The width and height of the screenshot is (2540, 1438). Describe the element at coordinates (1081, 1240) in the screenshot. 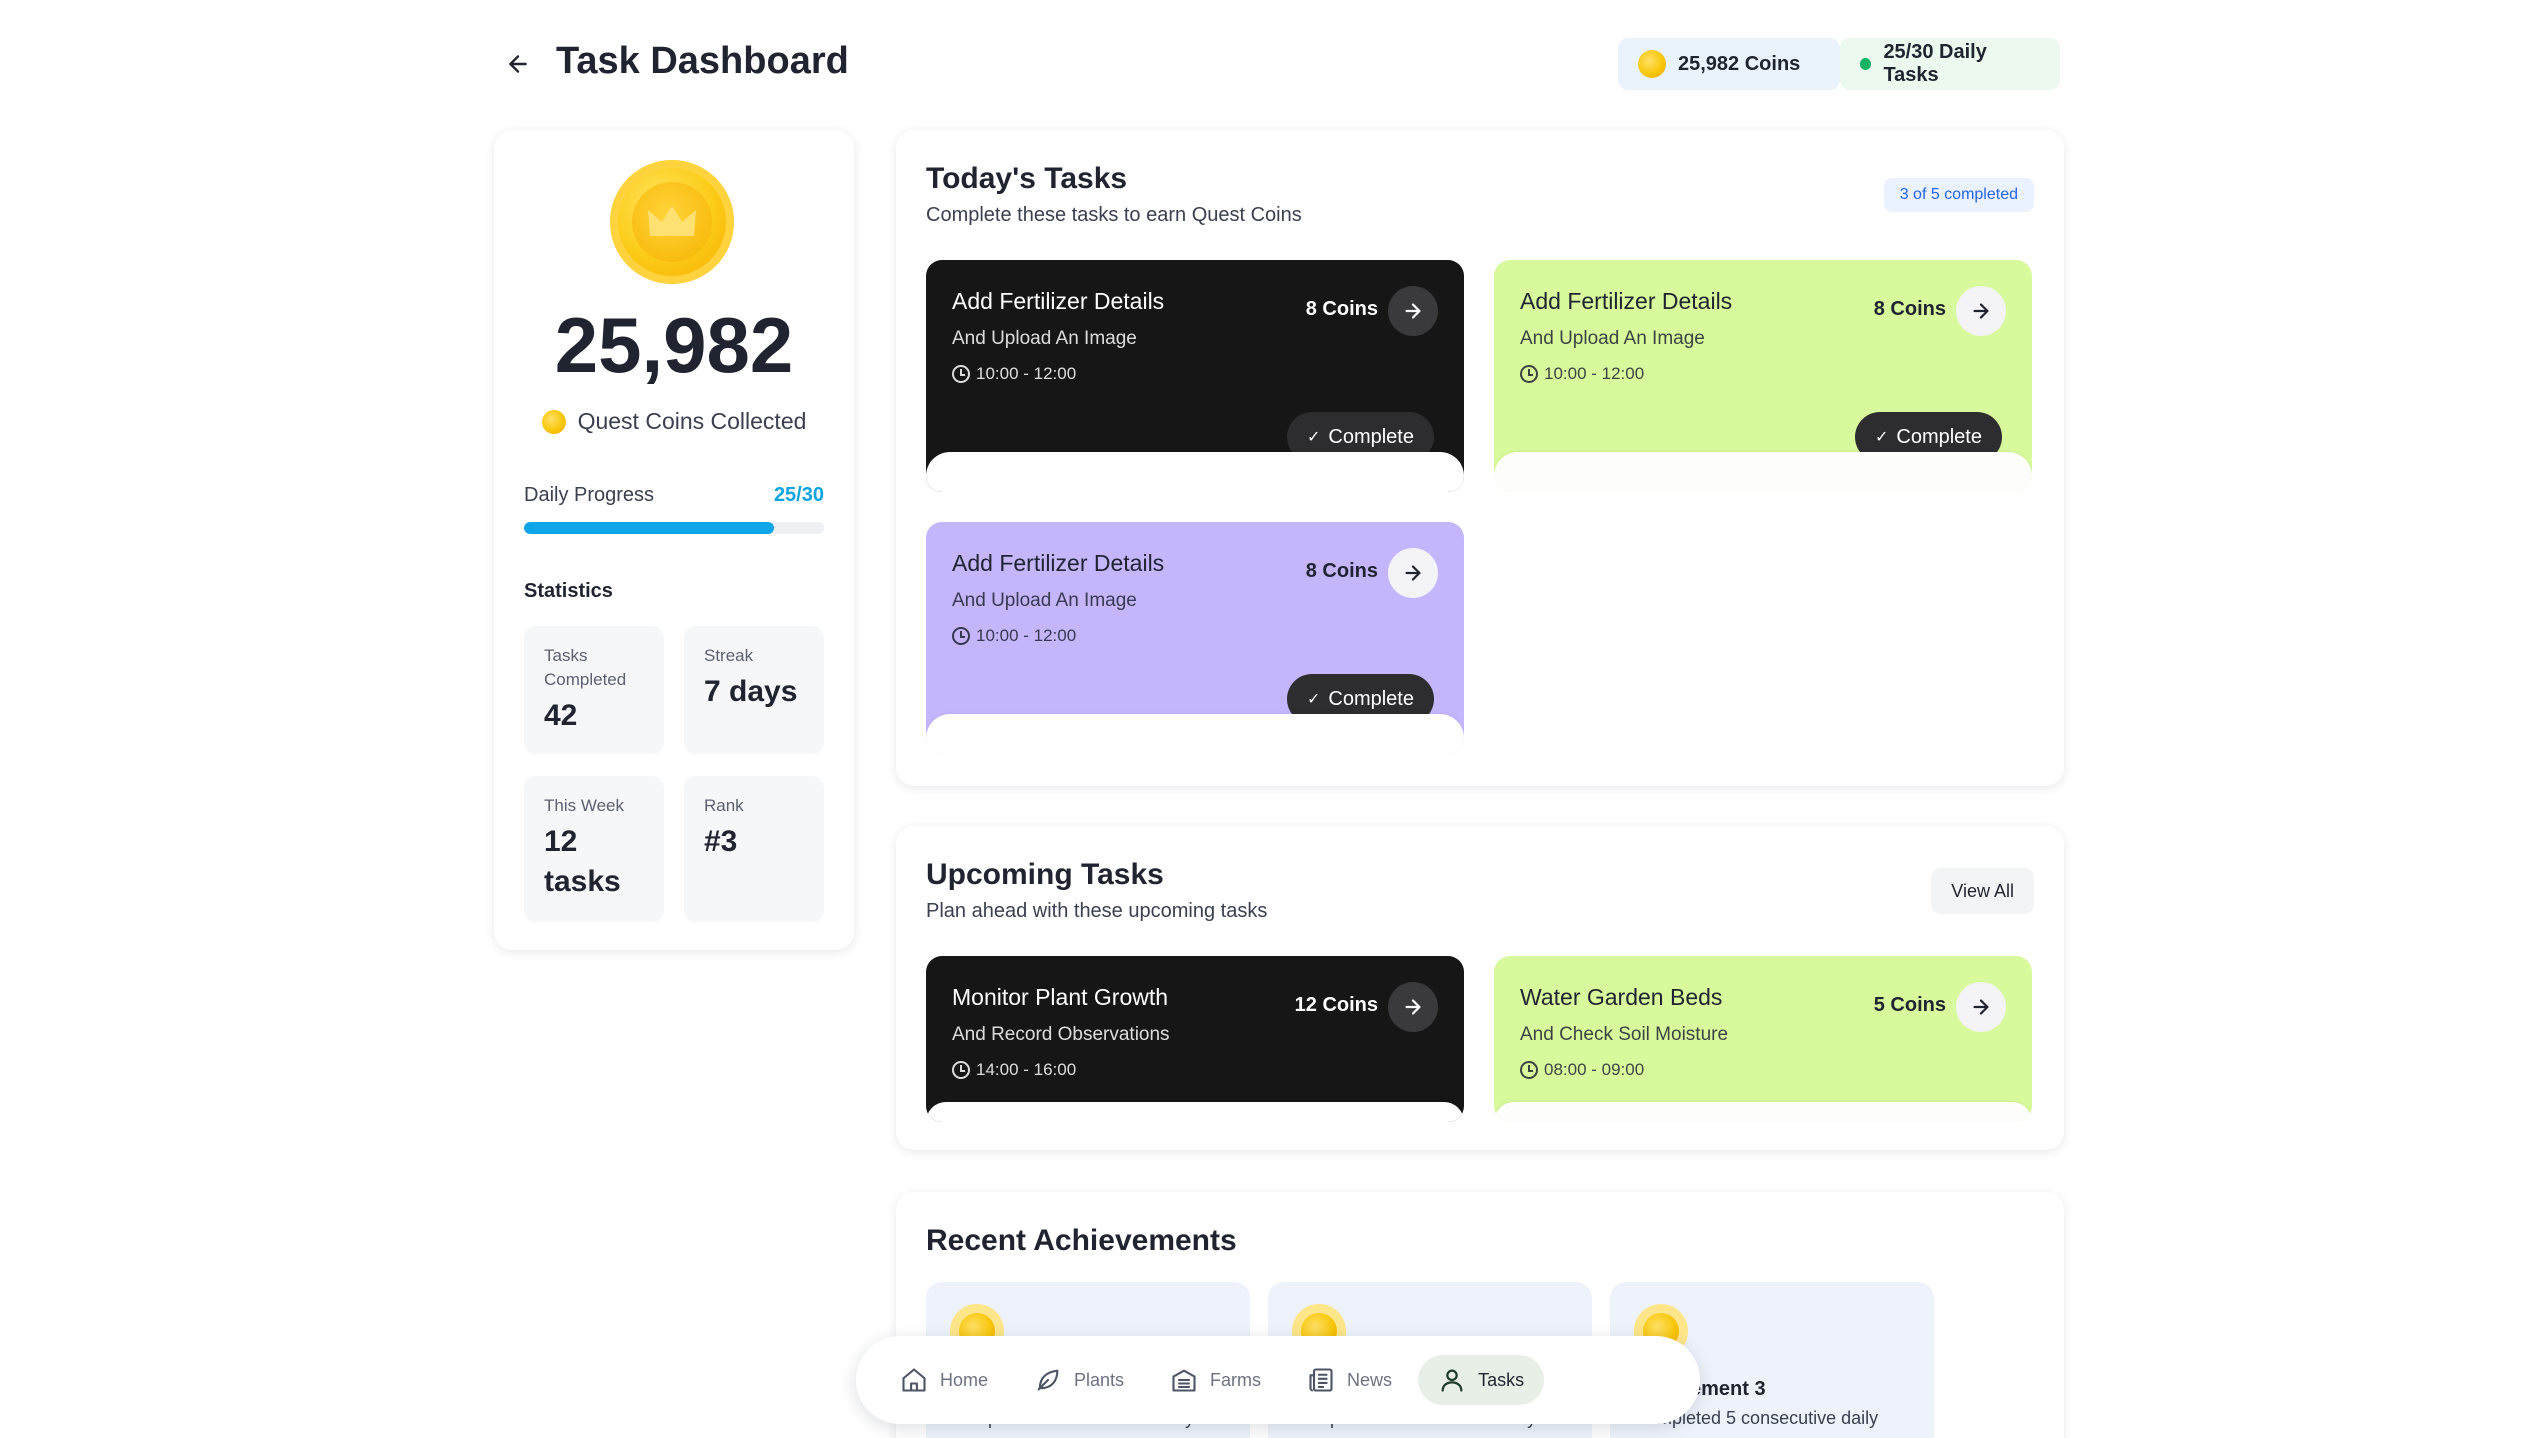

I see `section-title: Recent Achievements` at that location.